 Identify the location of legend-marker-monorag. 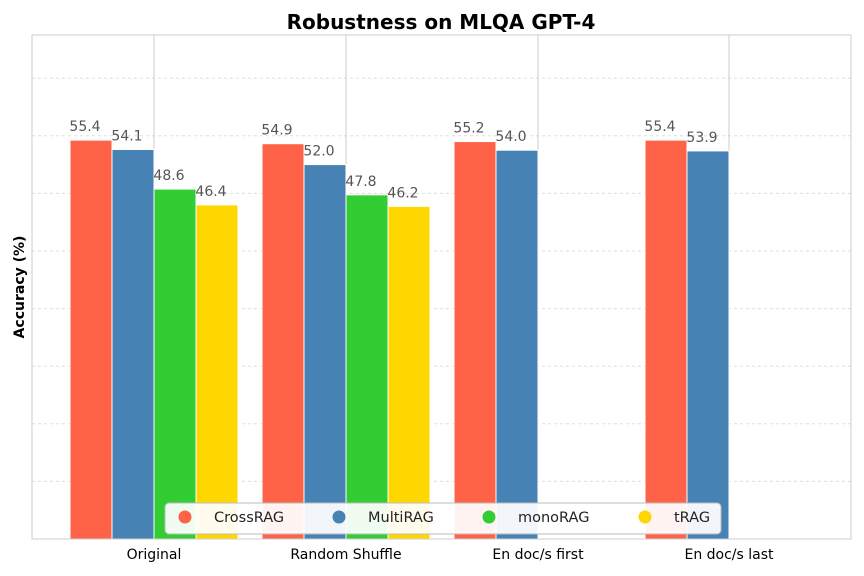
(489, 517).